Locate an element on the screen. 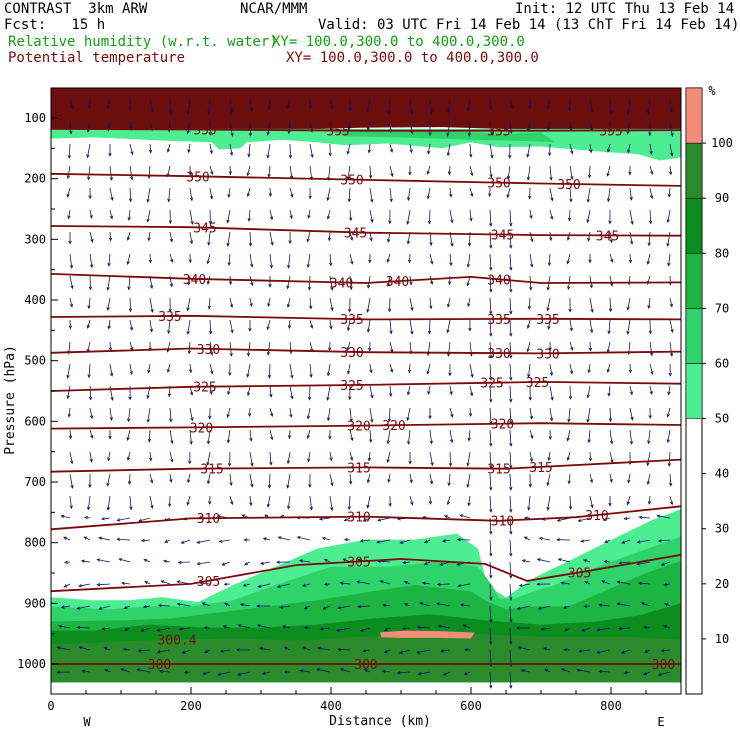  theta-label-320: 320 is located at coordinates (358, 427).